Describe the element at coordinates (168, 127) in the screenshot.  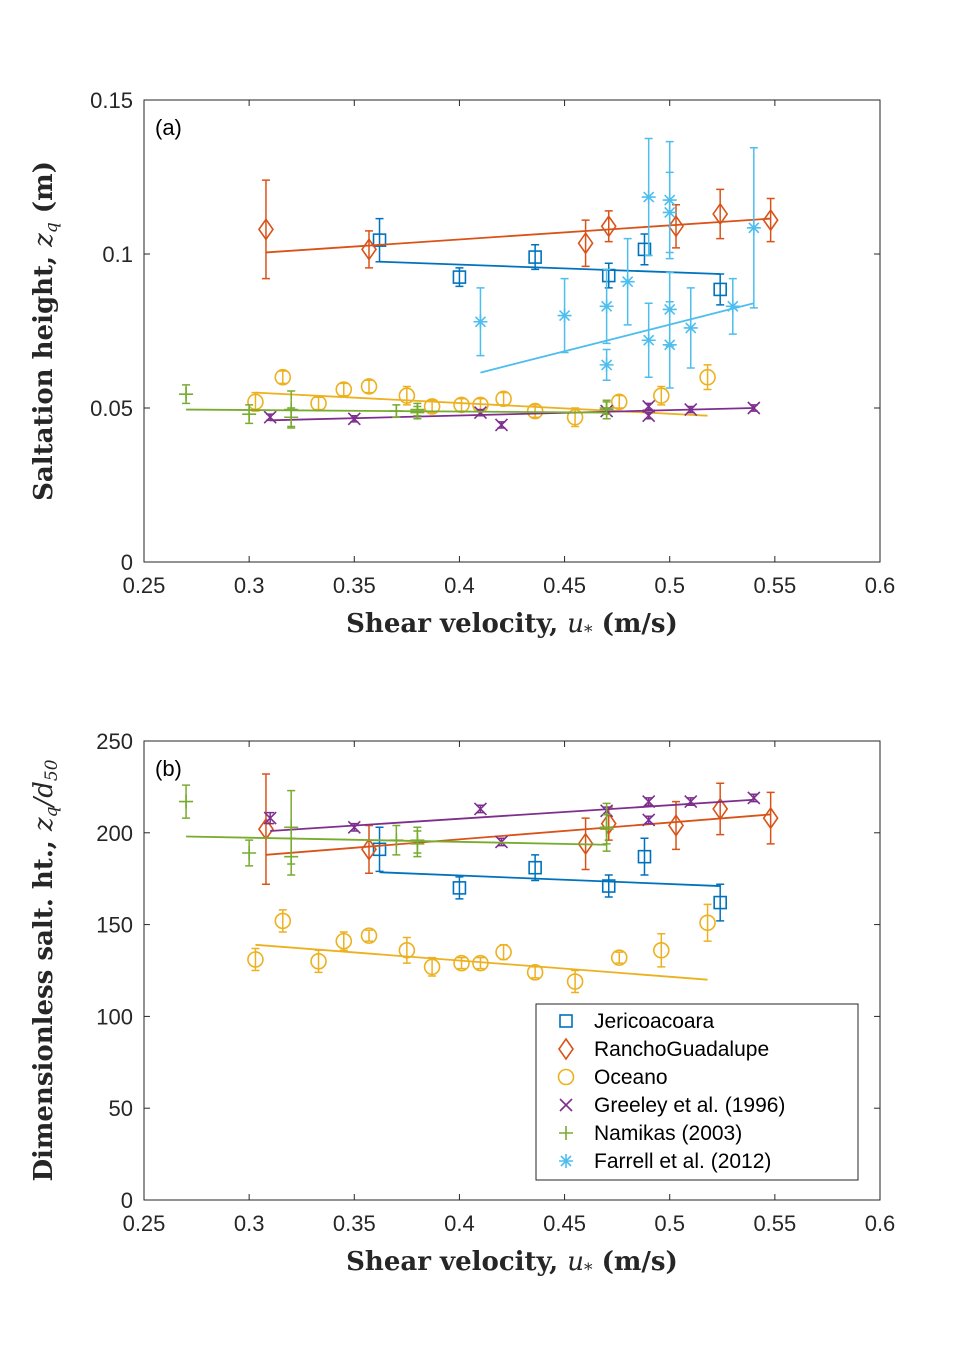
I see `panel-label: (a)` at that location.